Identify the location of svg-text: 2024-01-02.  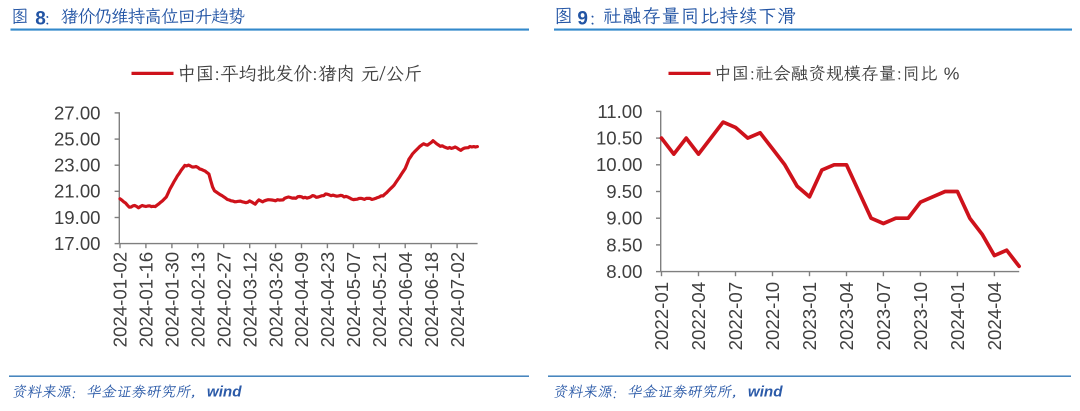
(120, 300).